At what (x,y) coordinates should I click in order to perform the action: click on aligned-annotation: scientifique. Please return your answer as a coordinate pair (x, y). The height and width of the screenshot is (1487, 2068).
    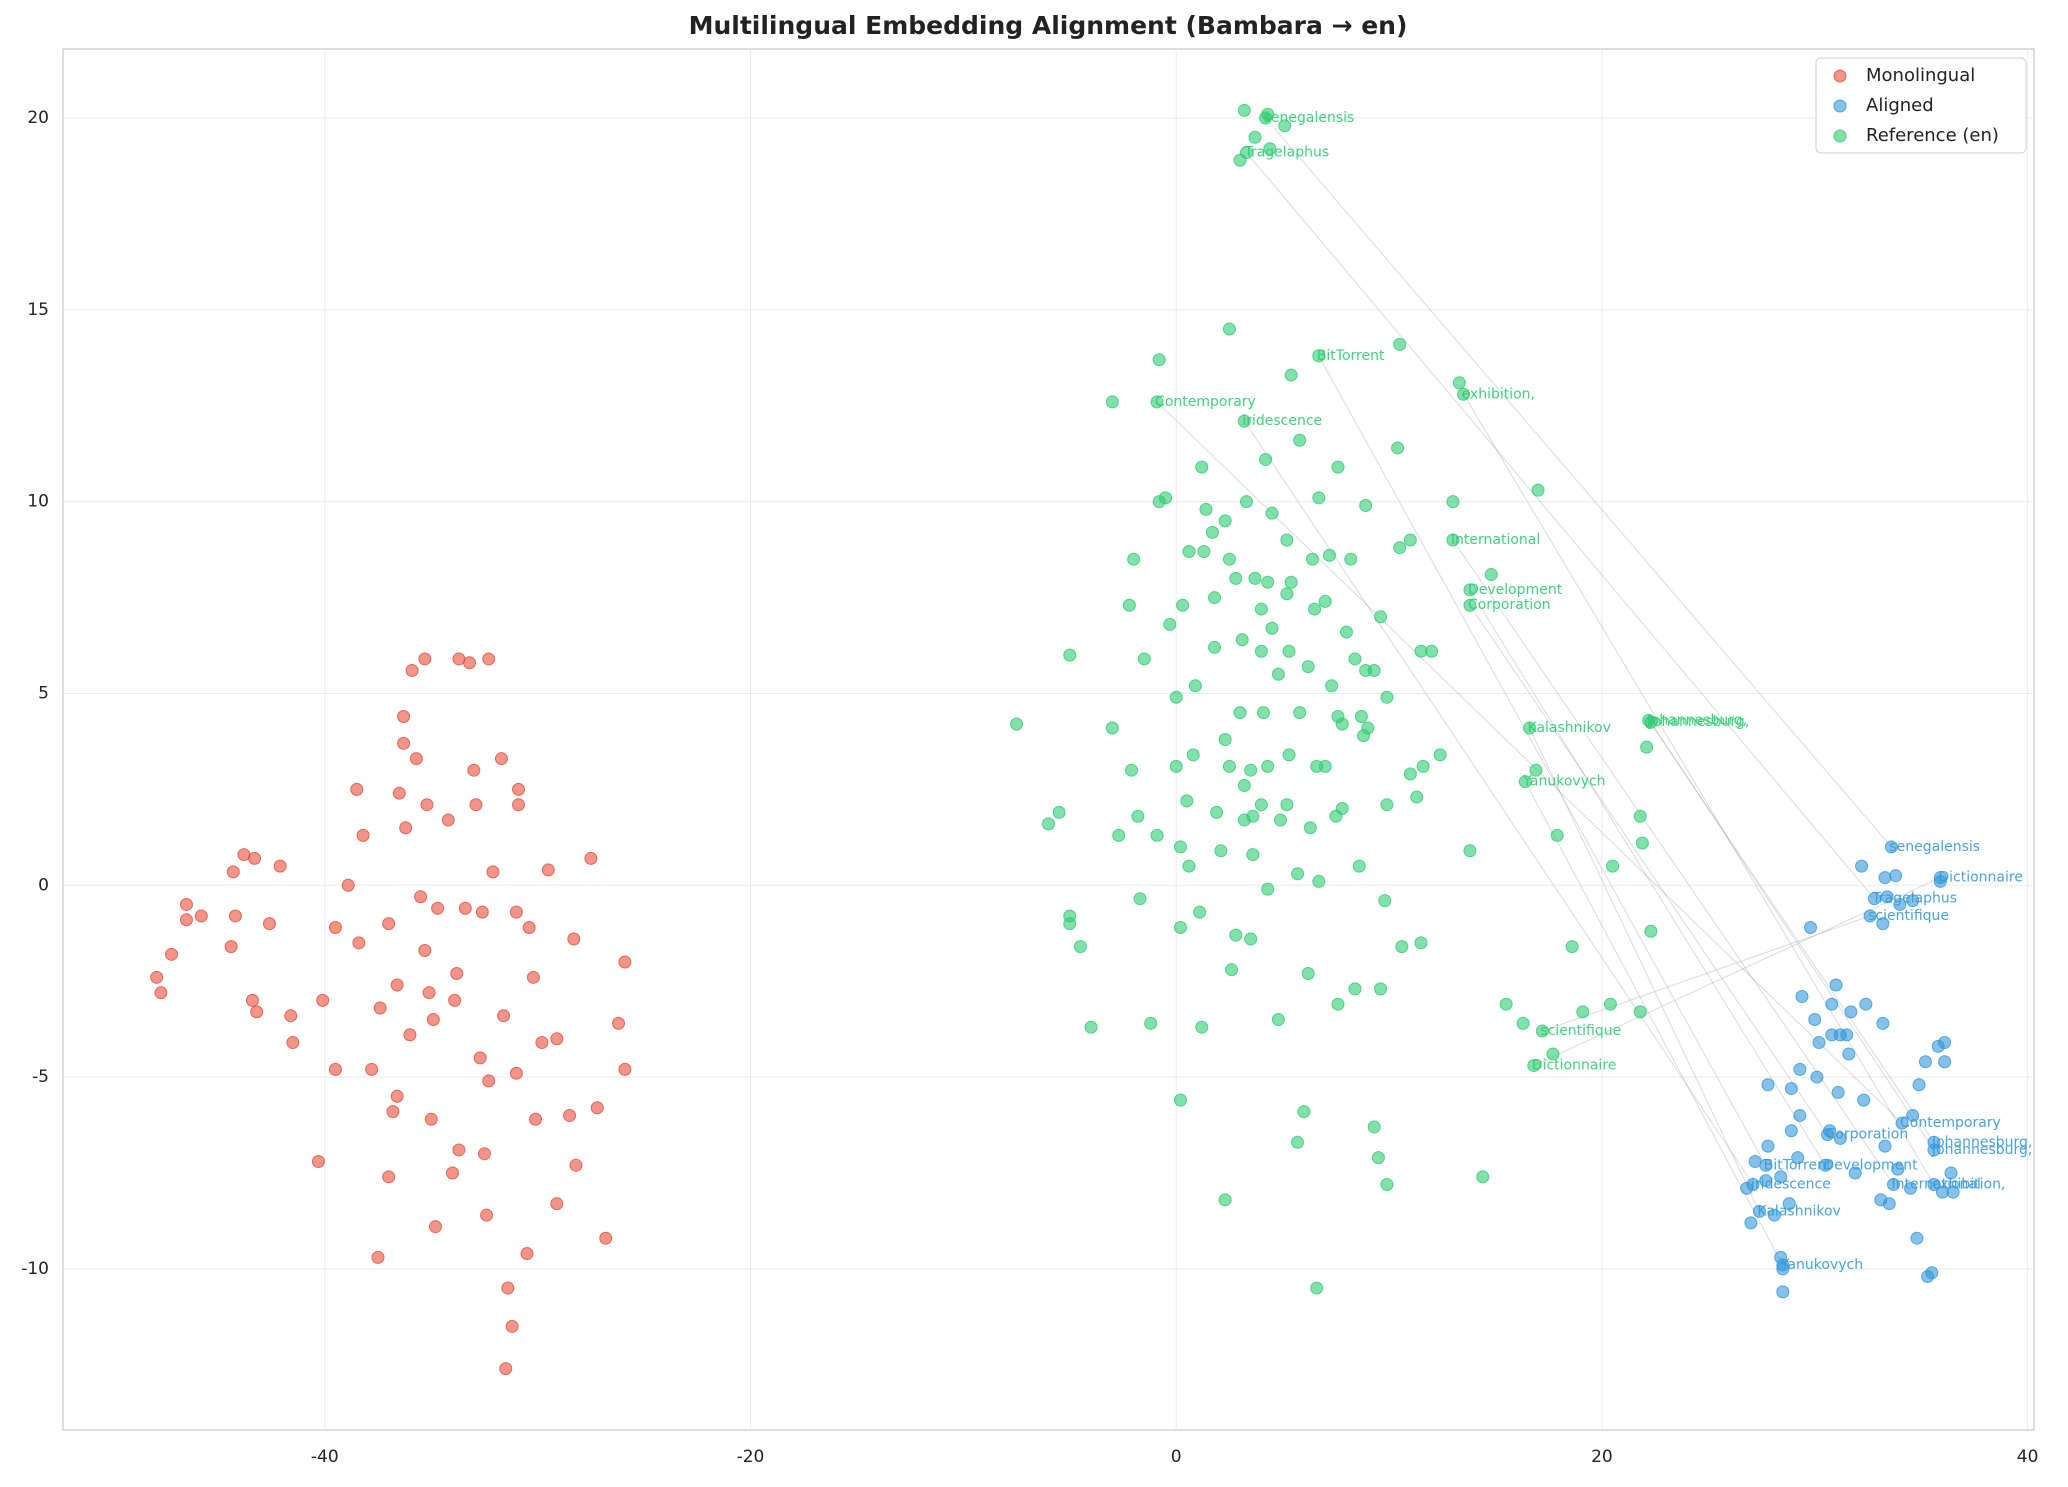
    Looking at the image, I should click on (1908, 916).